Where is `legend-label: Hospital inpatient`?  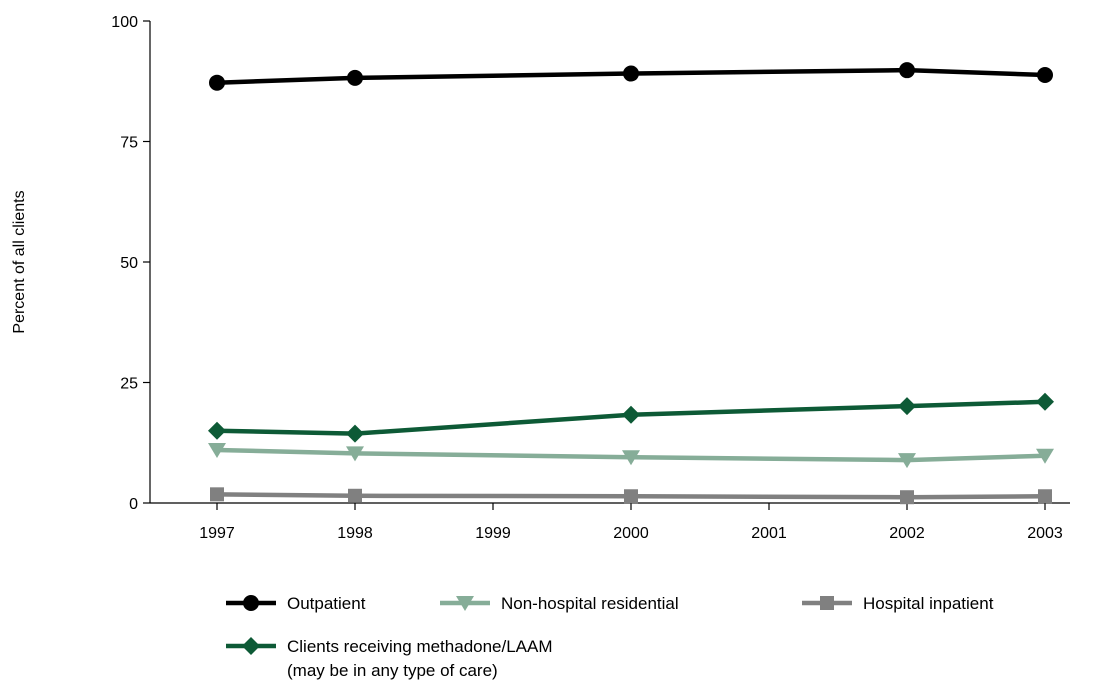 legend-label: Hospital inpatient is located at coordinates (928, 603).